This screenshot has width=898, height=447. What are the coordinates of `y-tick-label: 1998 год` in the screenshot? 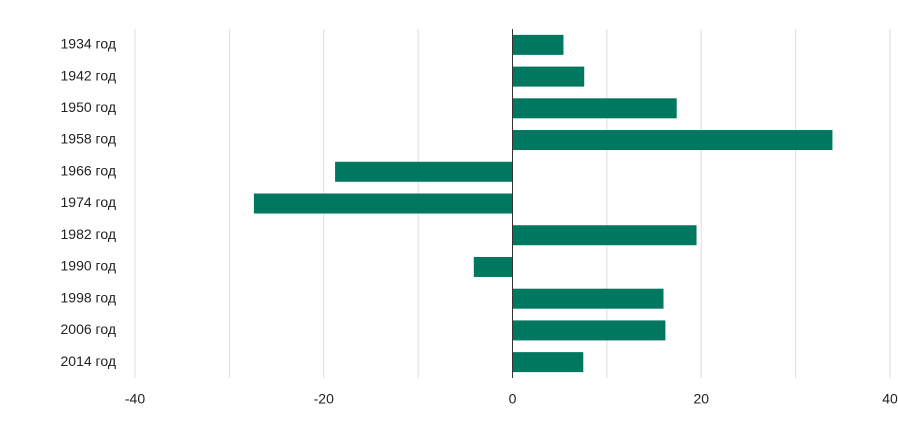 It's located at (88, 297).